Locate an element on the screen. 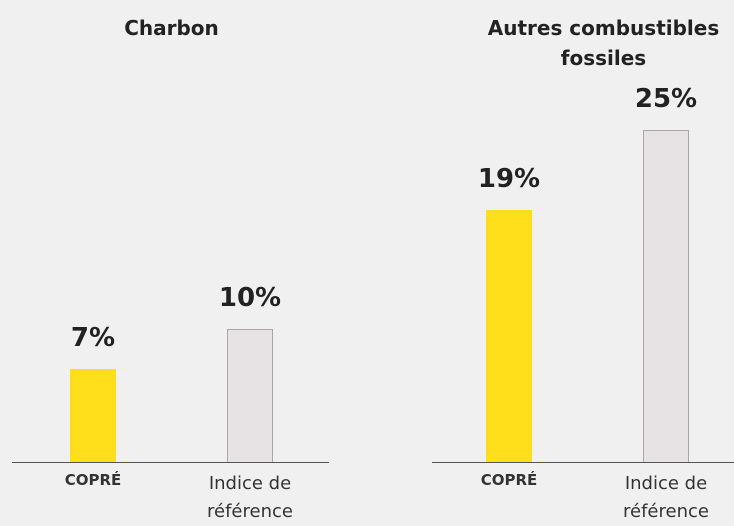 The height and width of the screenshot is (526, 734). value-label: 19% is located at coordinates (509, 179).